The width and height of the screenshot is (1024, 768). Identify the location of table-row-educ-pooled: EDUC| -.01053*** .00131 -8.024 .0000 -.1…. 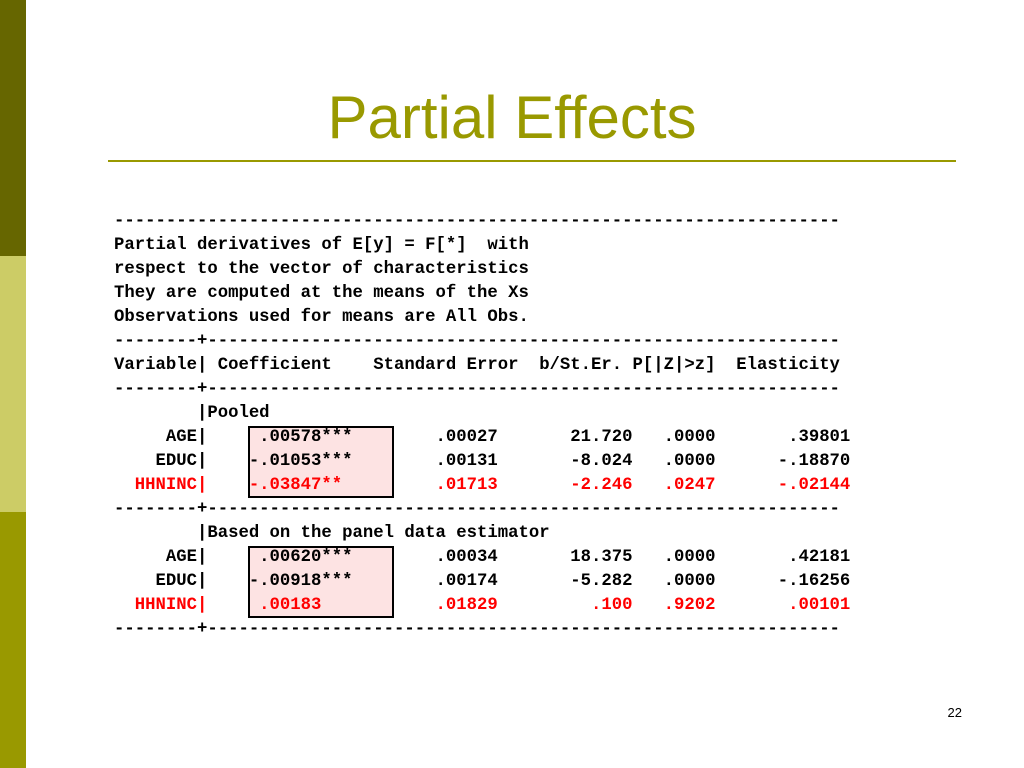
(482, 461).